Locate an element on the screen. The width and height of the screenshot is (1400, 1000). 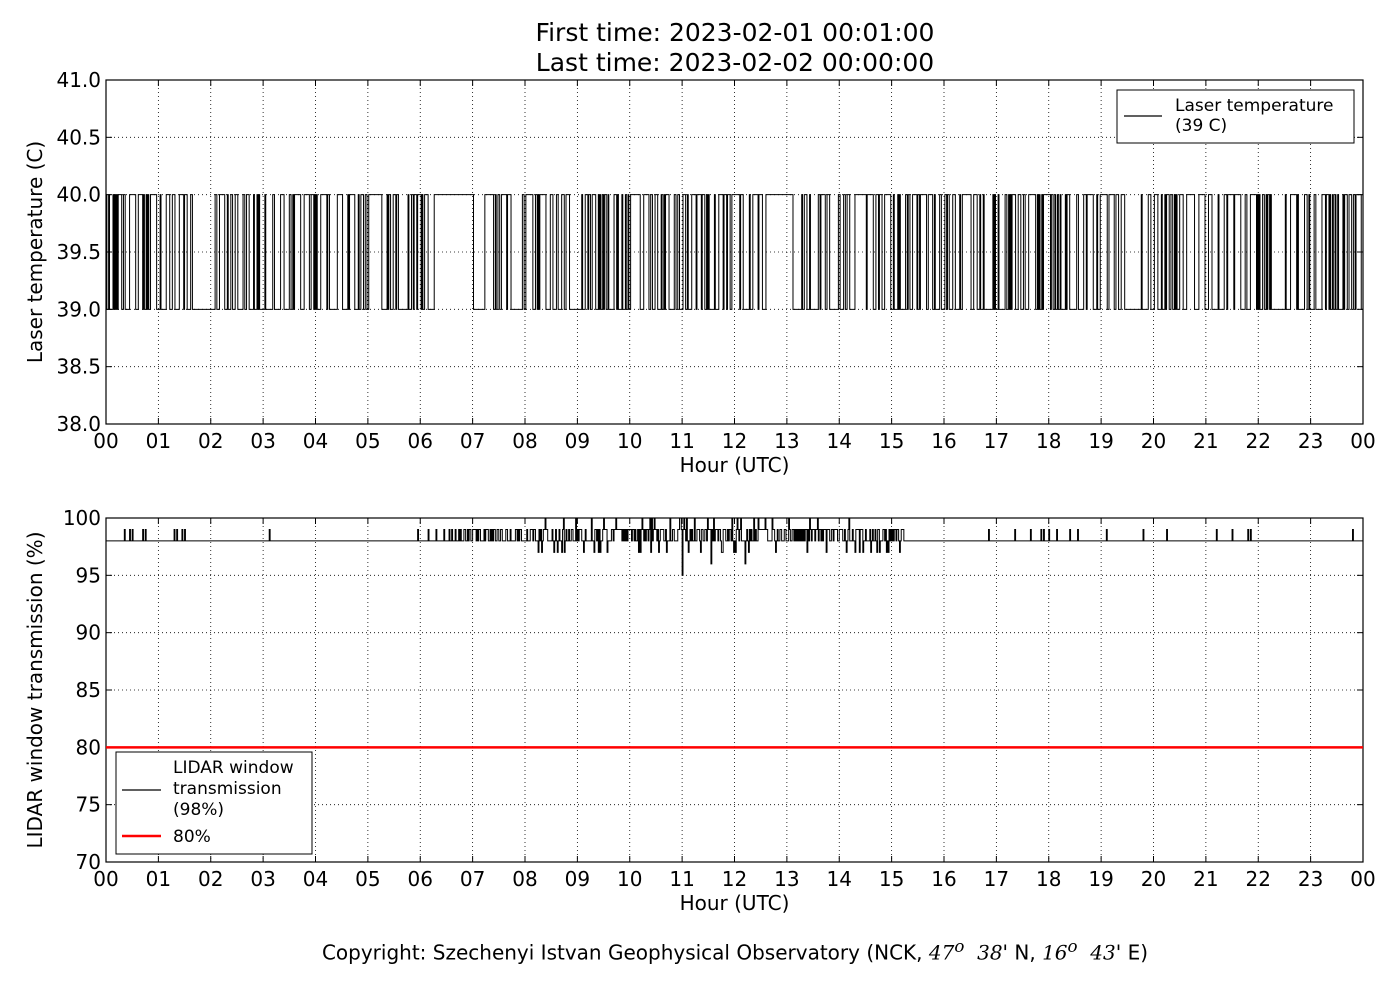
y-tick-label: 75 is located at coordinates (88, 805).